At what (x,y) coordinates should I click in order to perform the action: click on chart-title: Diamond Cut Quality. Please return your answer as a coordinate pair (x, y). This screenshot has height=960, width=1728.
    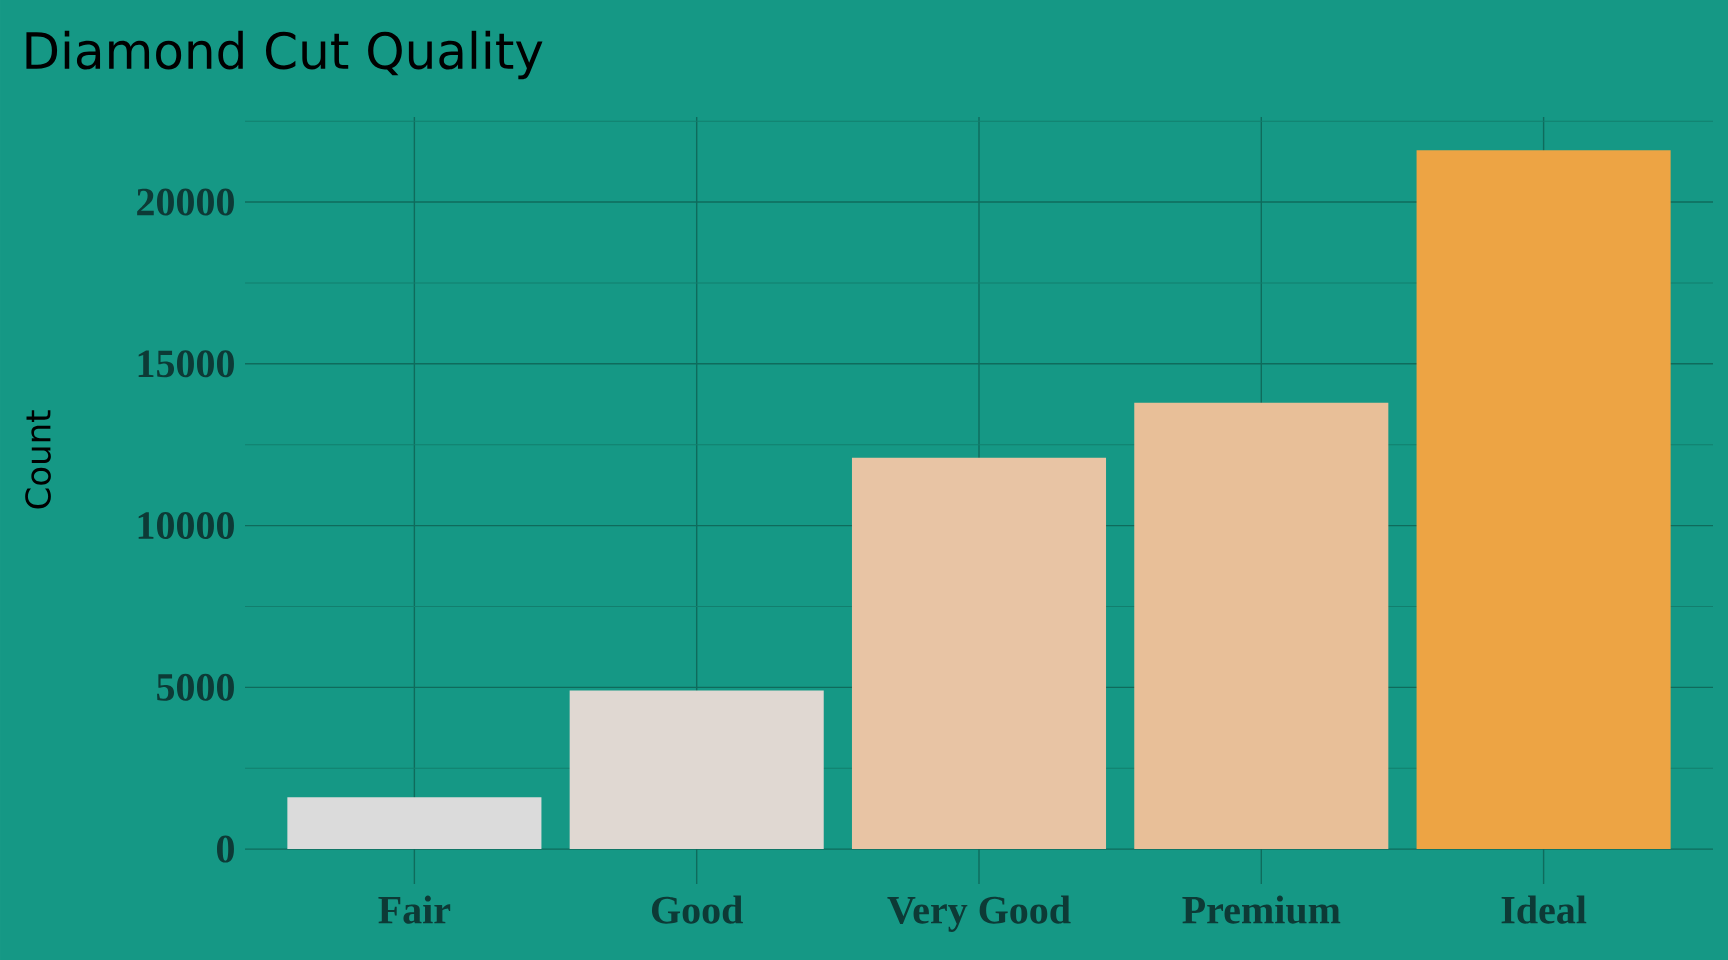
    Looking at the image, I should click on (284, 55).